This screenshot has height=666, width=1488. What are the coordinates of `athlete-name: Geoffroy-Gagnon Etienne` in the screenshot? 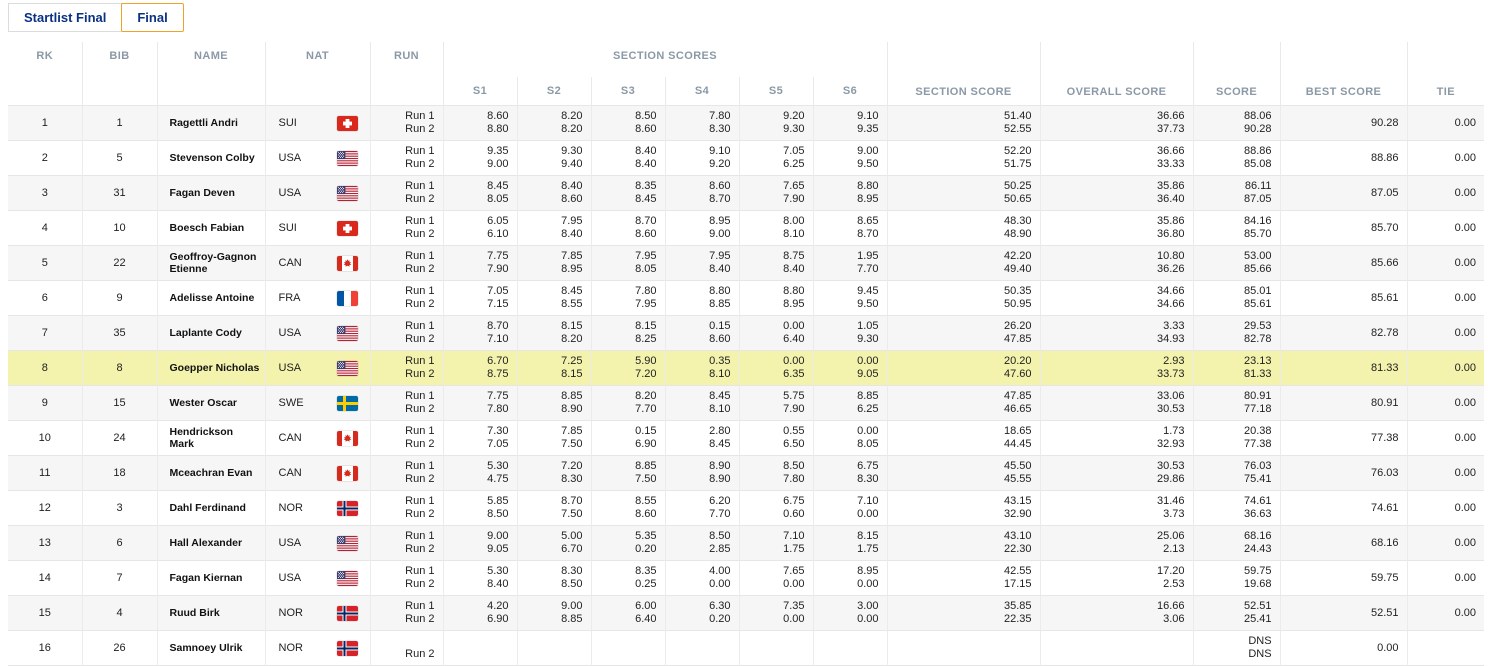 It's located at (211, 263).